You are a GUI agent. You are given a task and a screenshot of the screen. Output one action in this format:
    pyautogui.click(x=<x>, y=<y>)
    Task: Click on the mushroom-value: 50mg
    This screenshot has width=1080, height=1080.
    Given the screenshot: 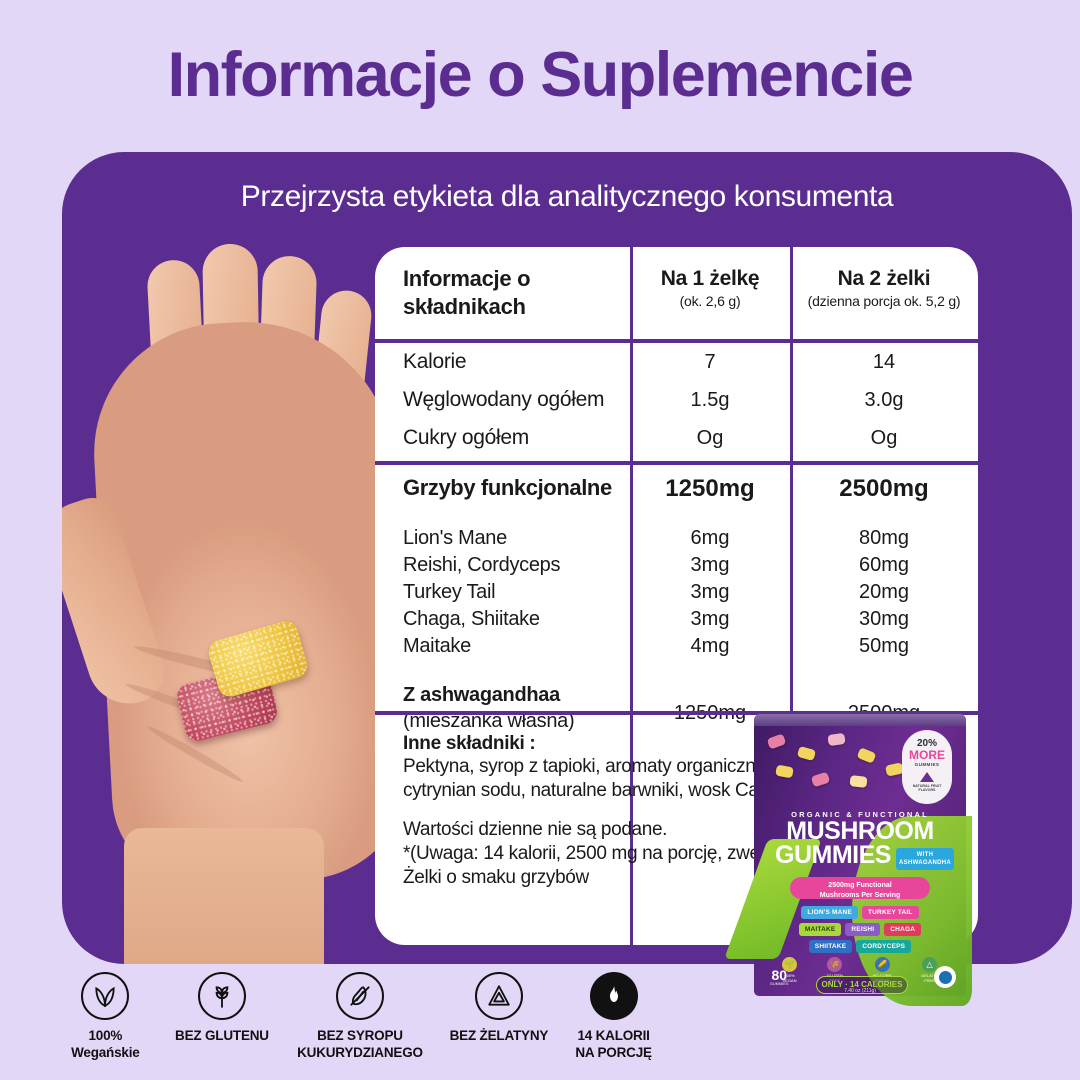 What is the action you would take?
    pyautogui.click(x=884, y=646)
    